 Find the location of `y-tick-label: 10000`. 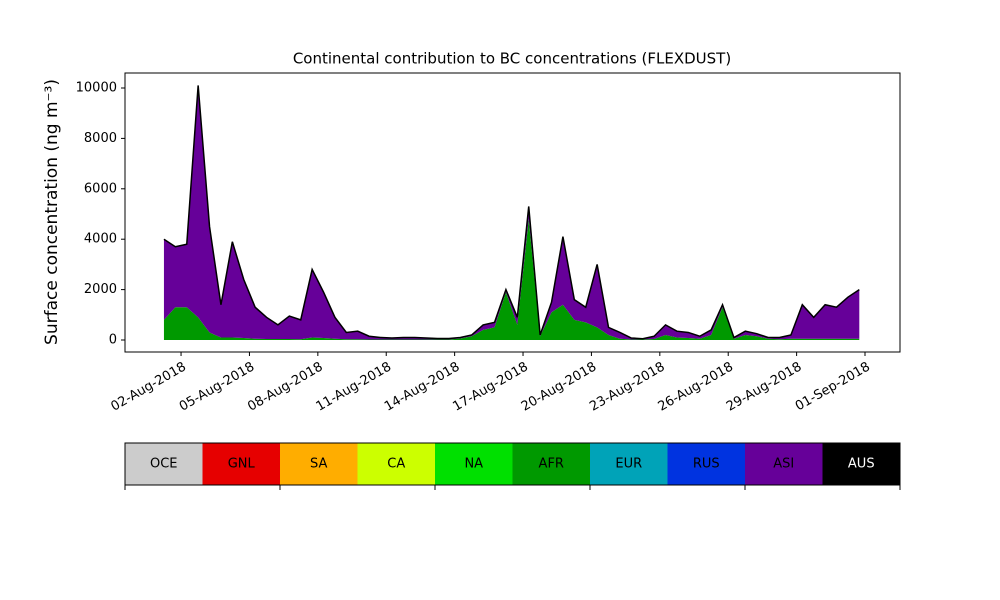

y-tick-label: 10000 is located at coordinates (96, 87).